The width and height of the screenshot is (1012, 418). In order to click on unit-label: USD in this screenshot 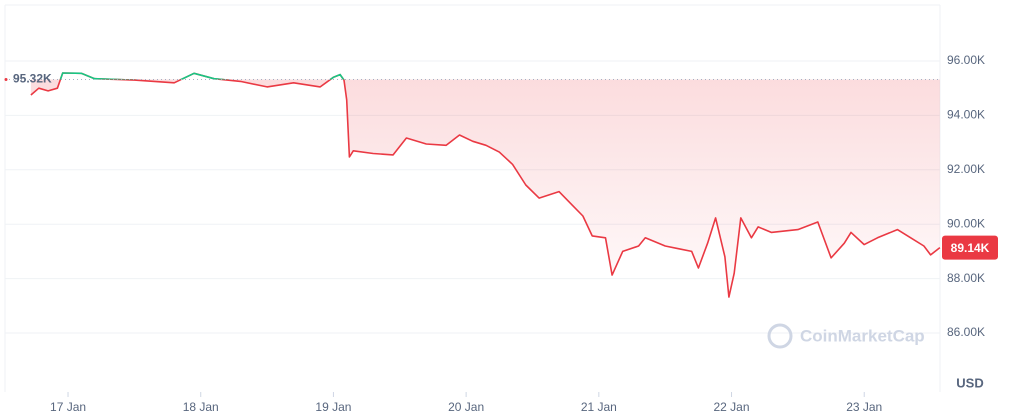, I will do `click(969, 382)`.